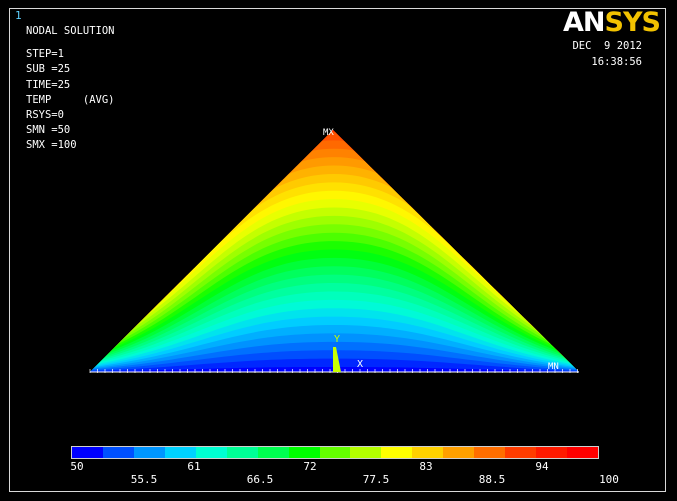 This screenshot has height=501, width=677. Describe the element at coordinates (45, 115) in the screenshot. I see `info-rsys: RSYS=0` at that location.